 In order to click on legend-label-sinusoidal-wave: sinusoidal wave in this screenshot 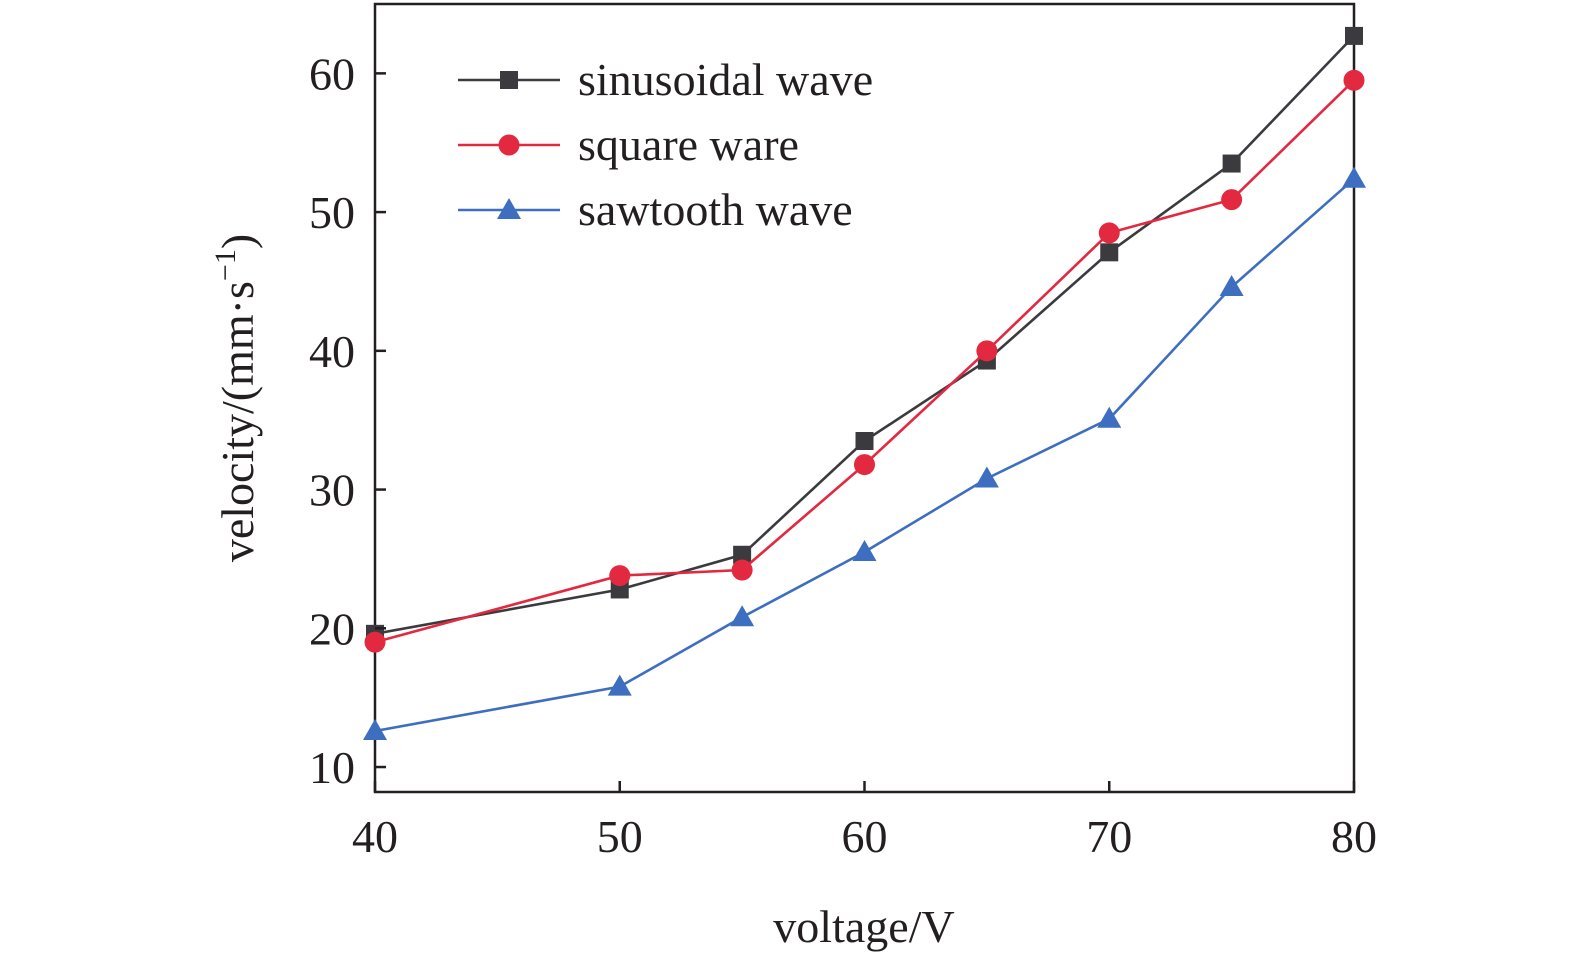, I will do `click(725, 79)`.